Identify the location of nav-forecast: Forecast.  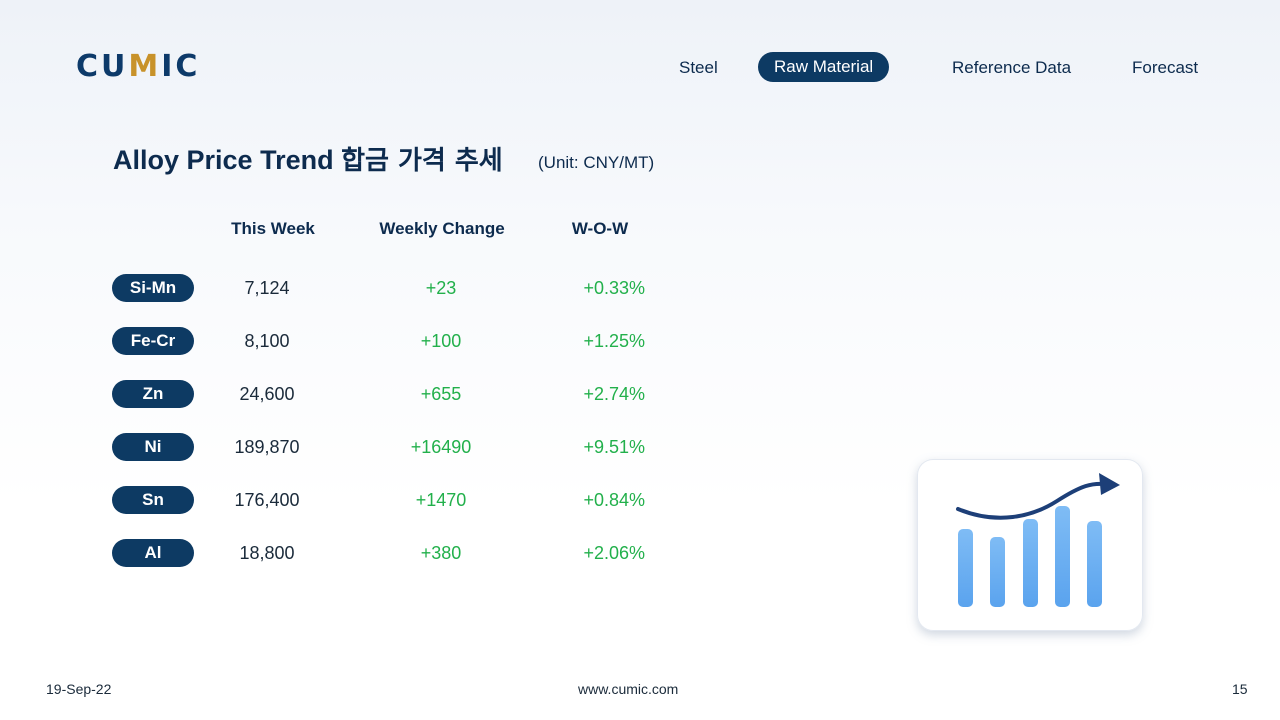
(1165, 67).